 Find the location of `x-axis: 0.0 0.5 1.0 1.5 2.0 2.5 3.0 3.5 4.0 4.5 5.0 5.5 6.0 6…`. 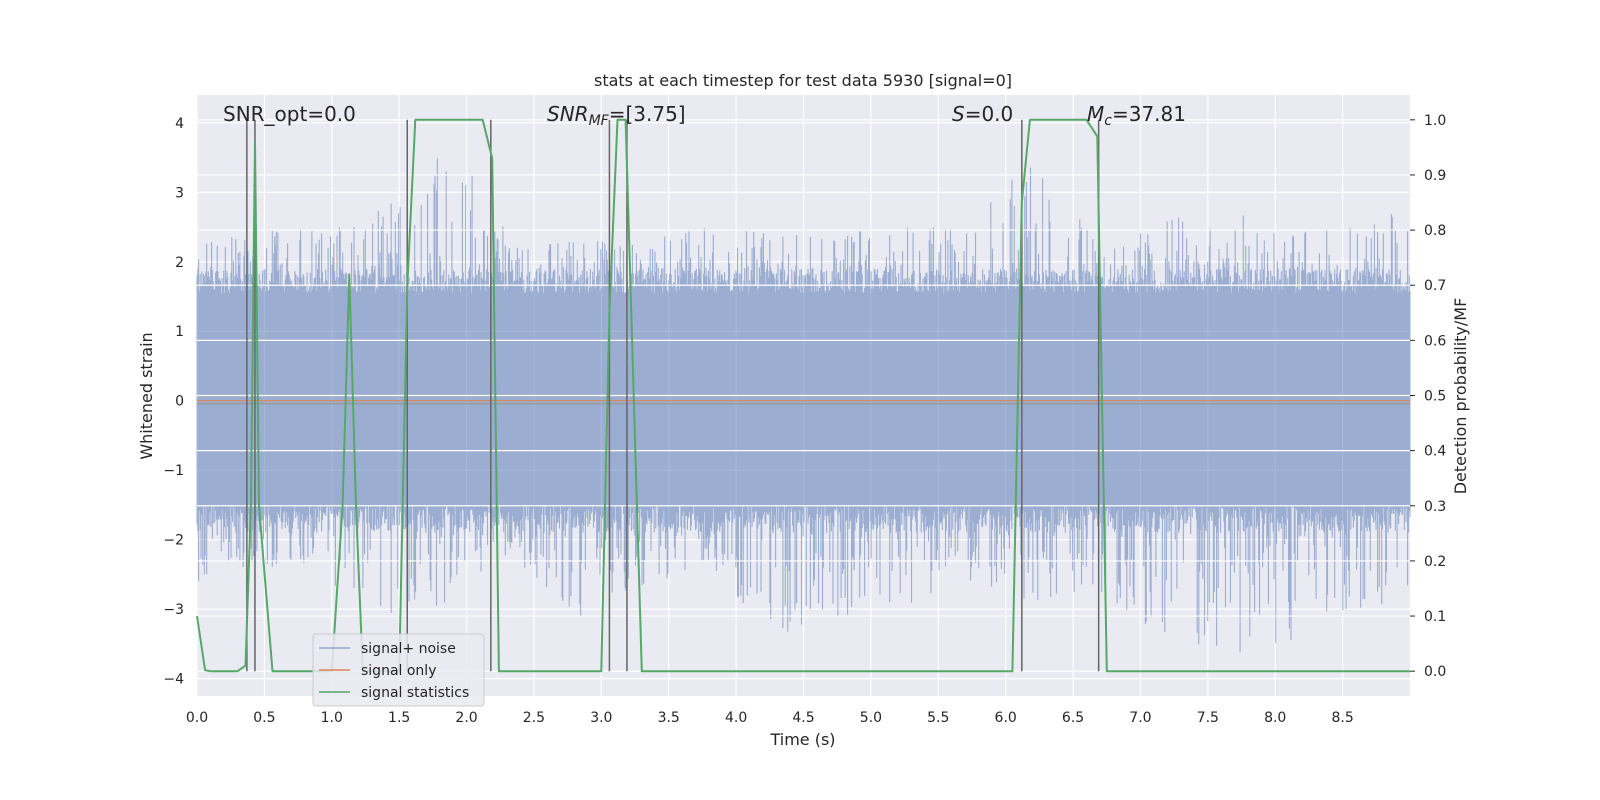

x-axis: 0.0 0.5 1.0 1.5 2.0 2.5 3.0 3.5 4.0 4.5 5.0 5.5 6.0 6… is located at coordinates (770, 718).